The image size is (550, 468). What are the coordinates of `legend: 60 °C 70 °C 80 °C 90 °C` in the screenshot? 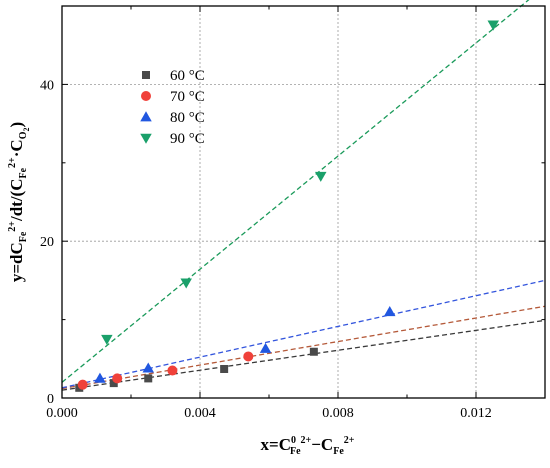 It's located at (172, 107).